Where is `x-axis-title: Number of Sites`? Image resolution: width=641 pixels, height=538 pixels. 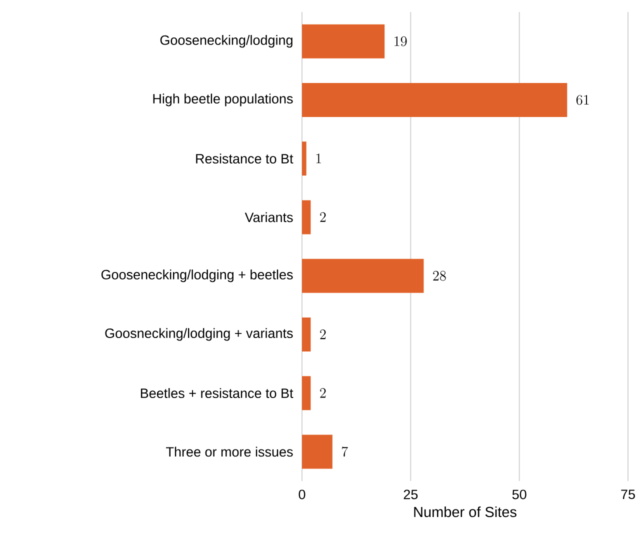 x-axis-title: Number of Sites is located at coordinates (465, 512).